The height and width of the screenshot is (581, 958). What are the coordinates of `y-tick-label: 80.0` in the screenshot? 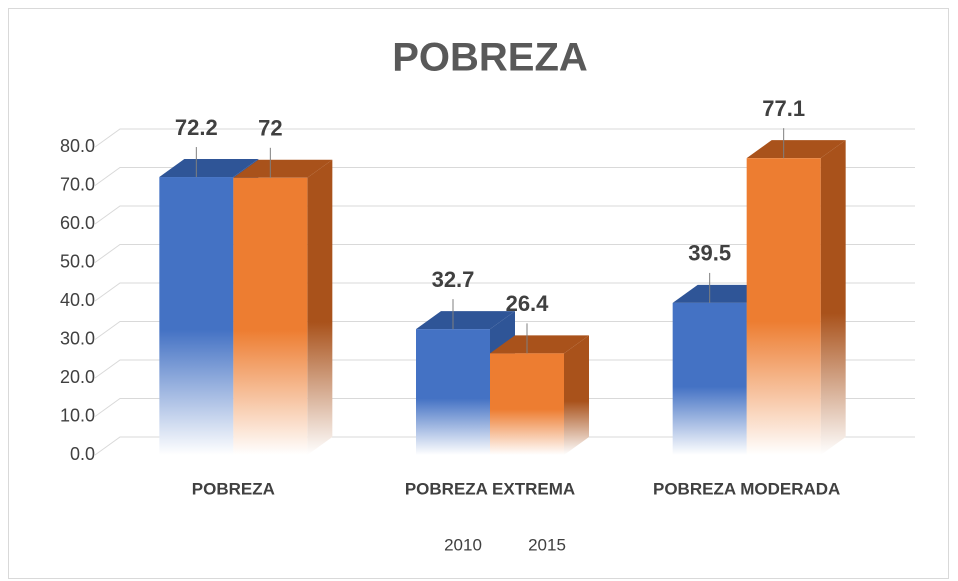 It's located at (77, 146).